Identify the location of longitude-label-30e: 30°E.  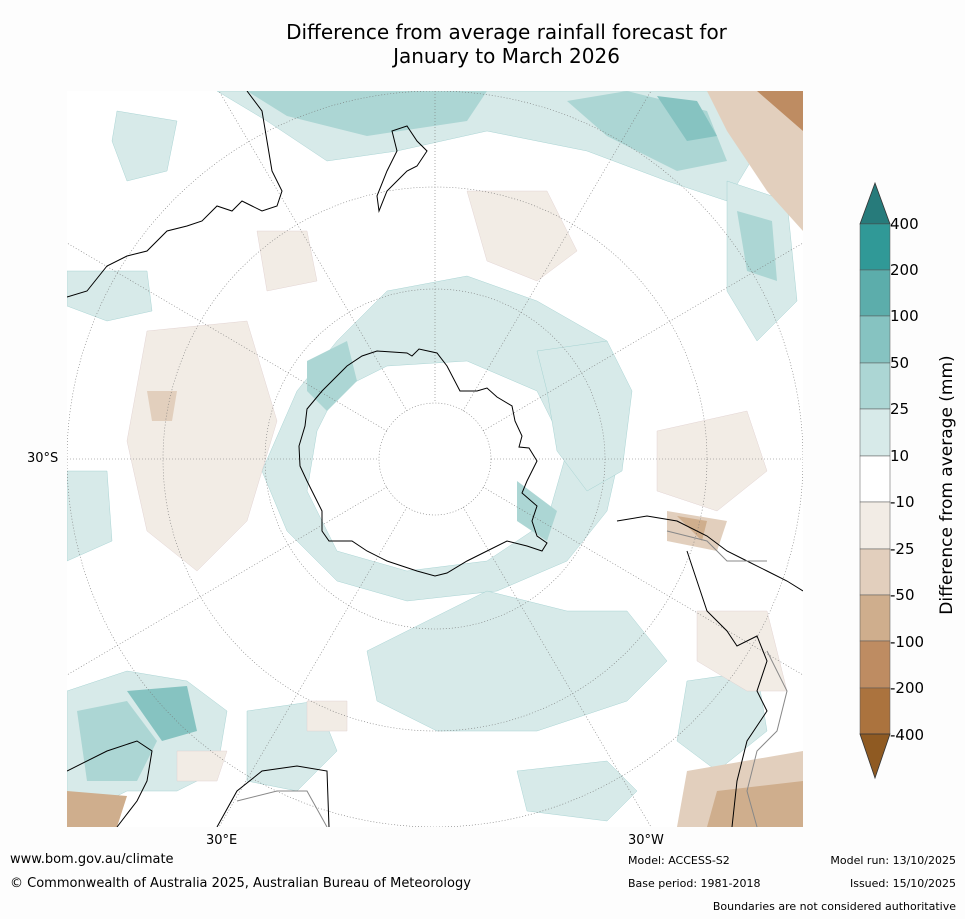
(222, 840).